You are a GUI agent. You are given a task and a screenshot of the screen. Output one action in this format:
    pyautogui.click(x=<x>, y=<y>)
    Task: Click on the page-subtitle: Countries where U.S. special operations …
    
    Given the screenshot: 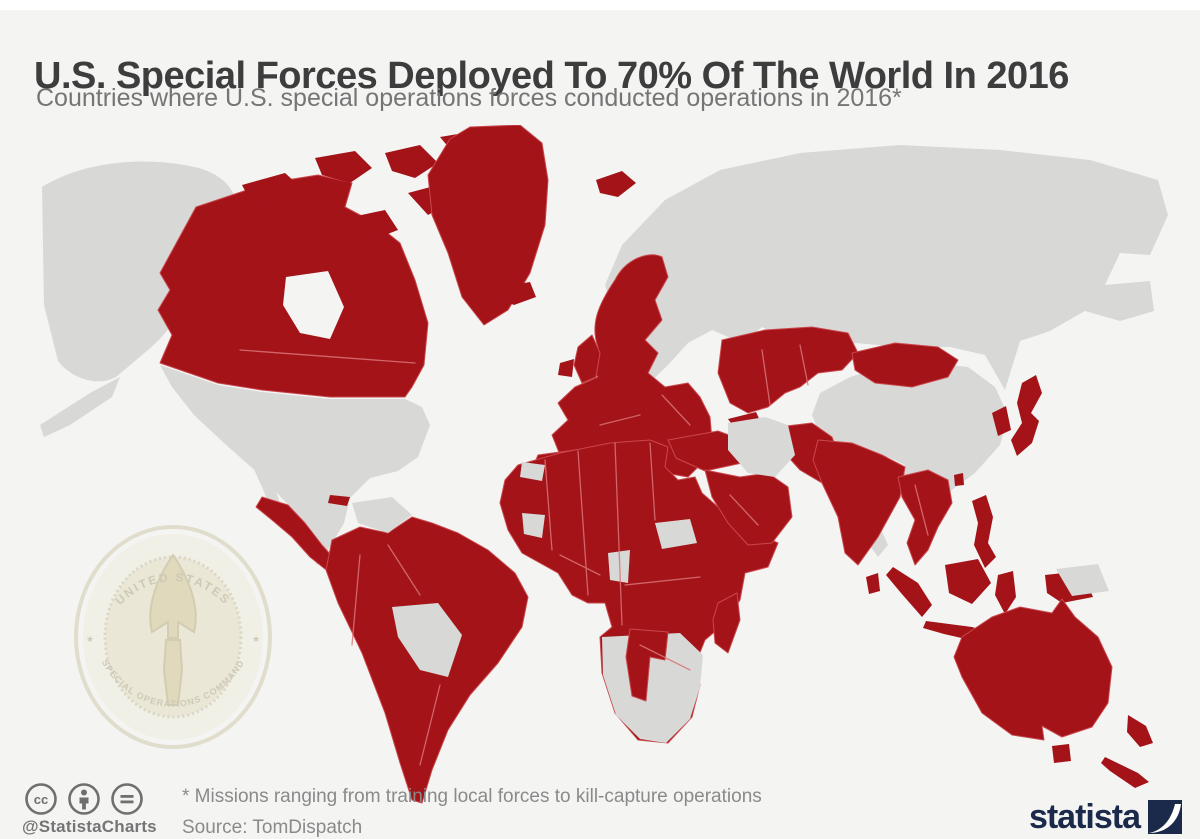 What is the action you would take?
    pyautogui.click(x=469, y=98)
    